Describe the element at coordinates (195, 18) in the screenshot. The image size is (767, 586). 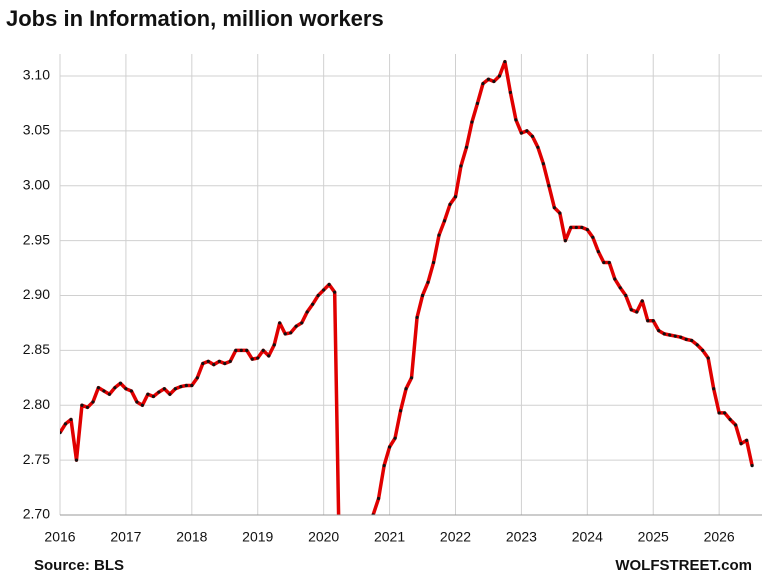
I see `chart-title: Jobs in Information, million workers` at that location.